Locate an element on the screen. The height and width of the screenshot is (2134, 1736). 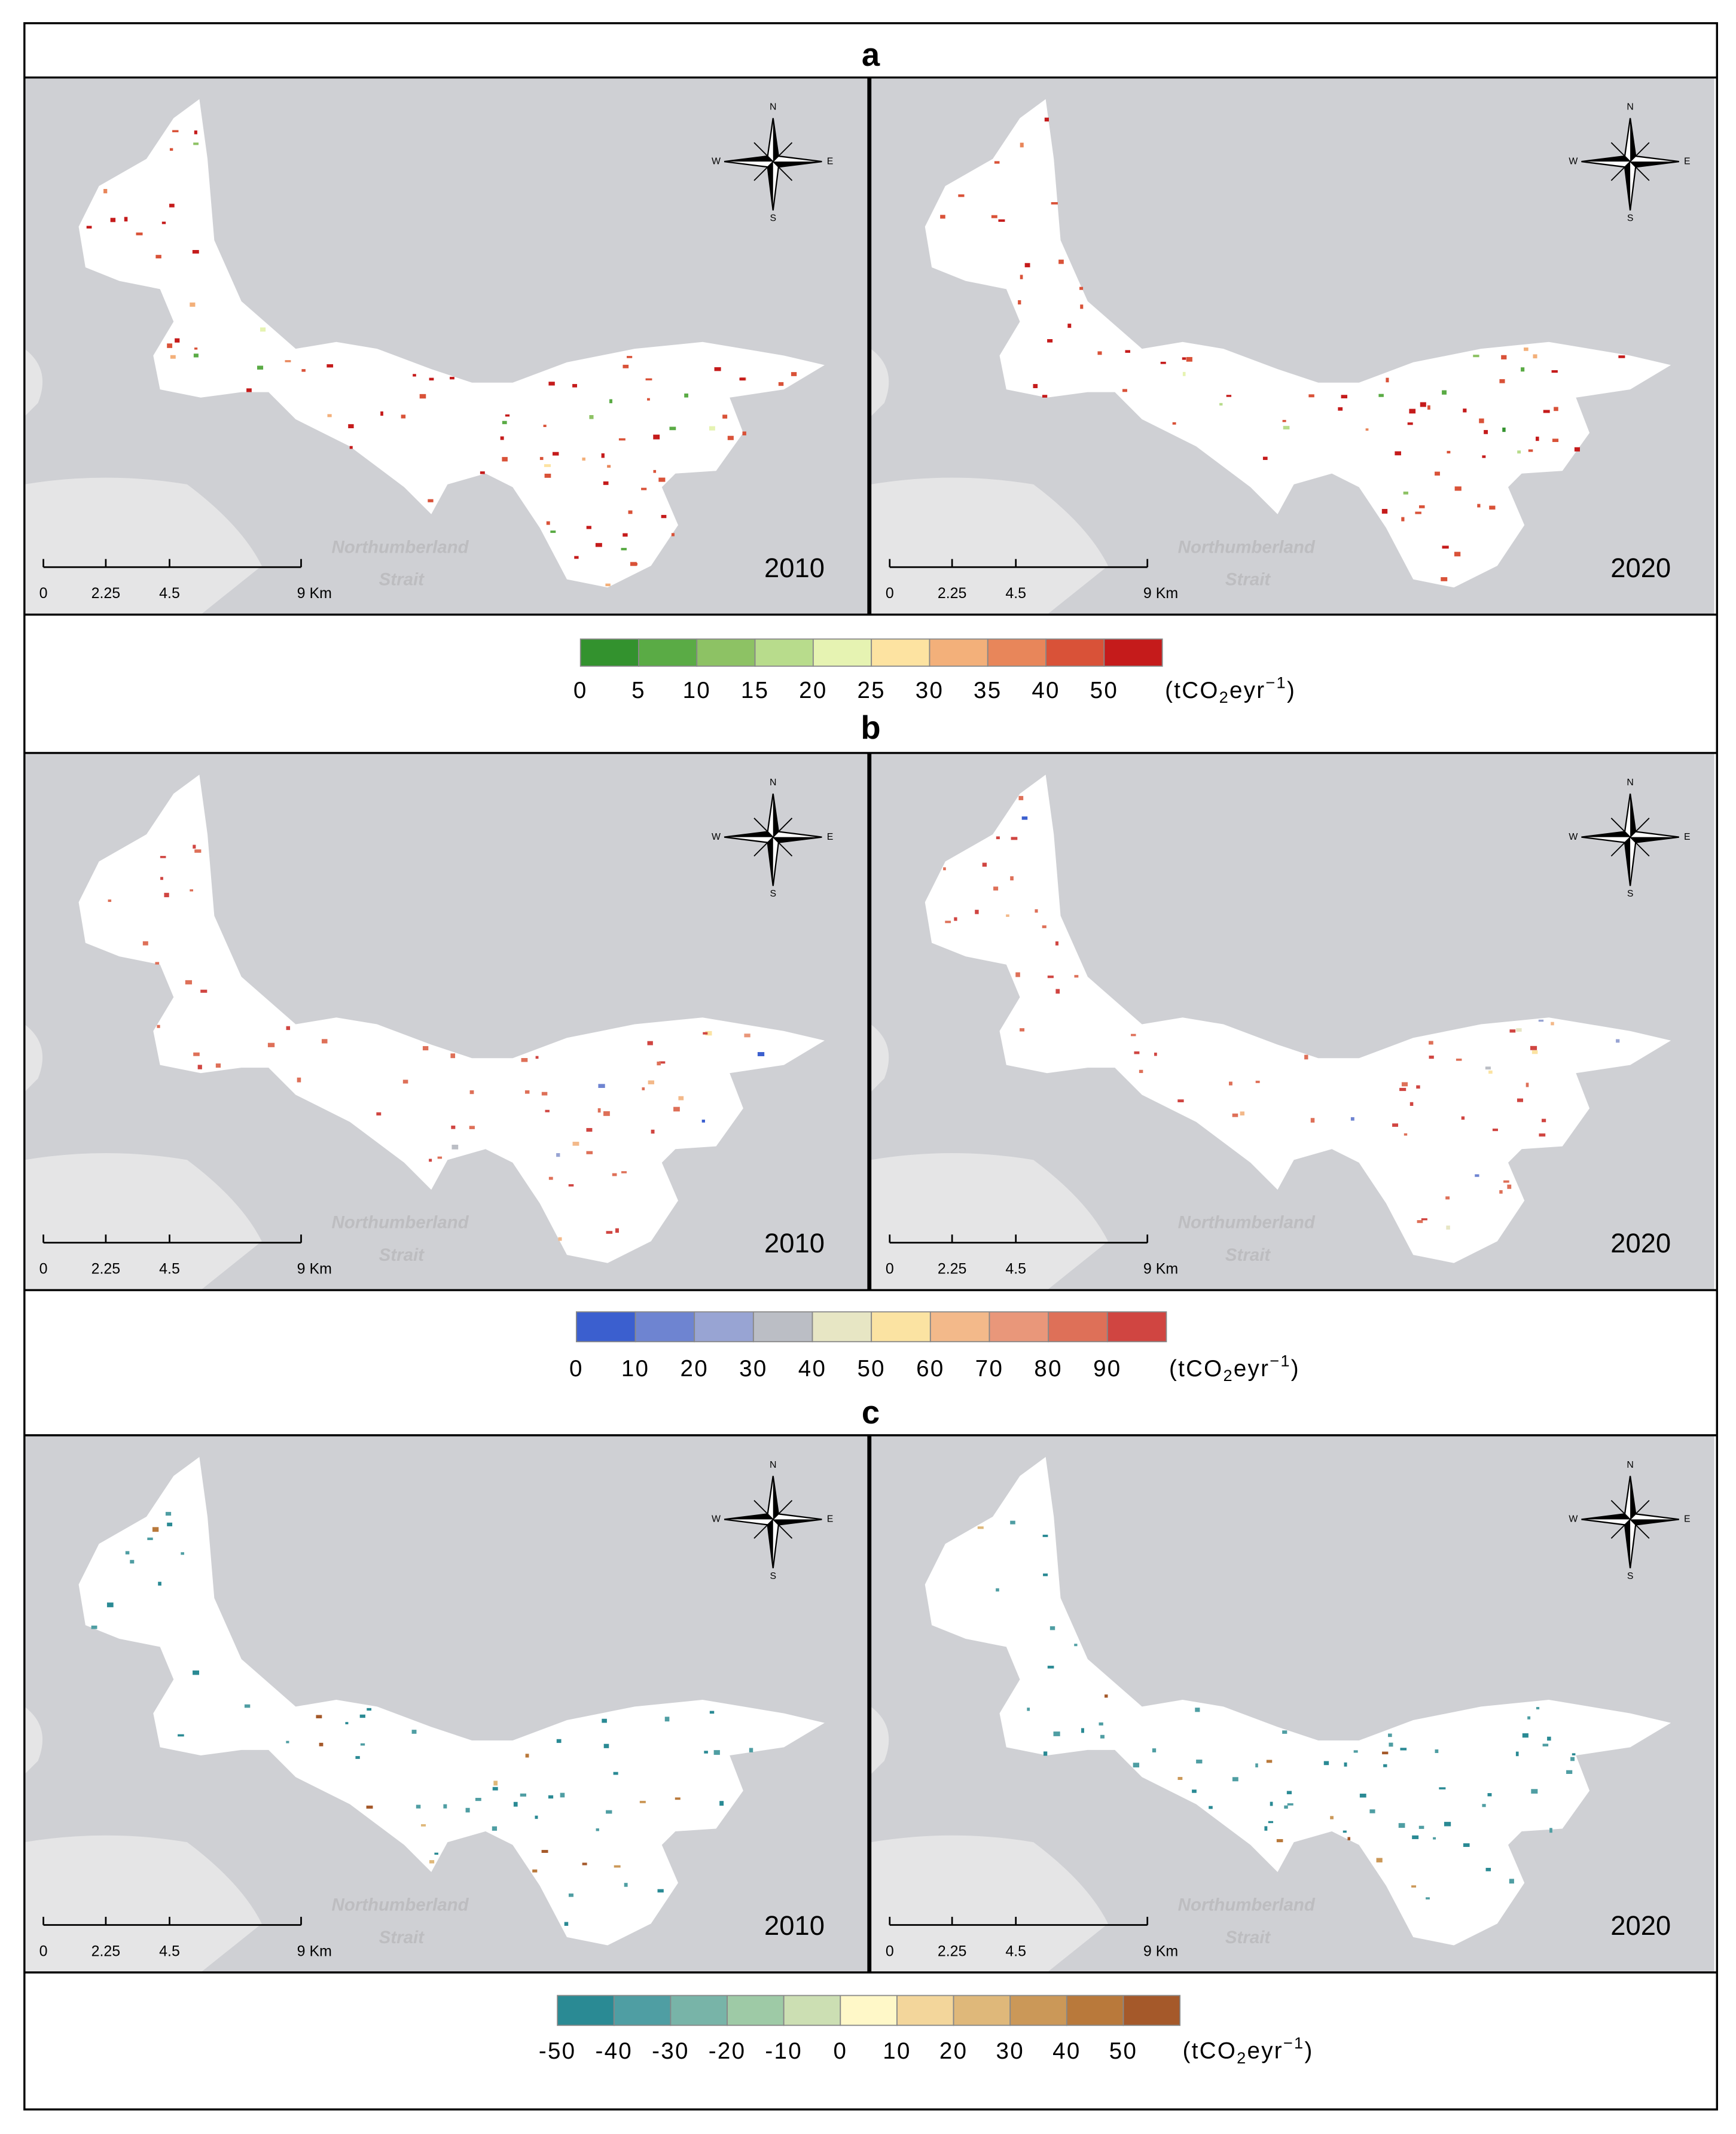
map: Northumberland Strait 2010 0 2.25 4.5 9 Km N S W E is located at coordinates (446, 346).